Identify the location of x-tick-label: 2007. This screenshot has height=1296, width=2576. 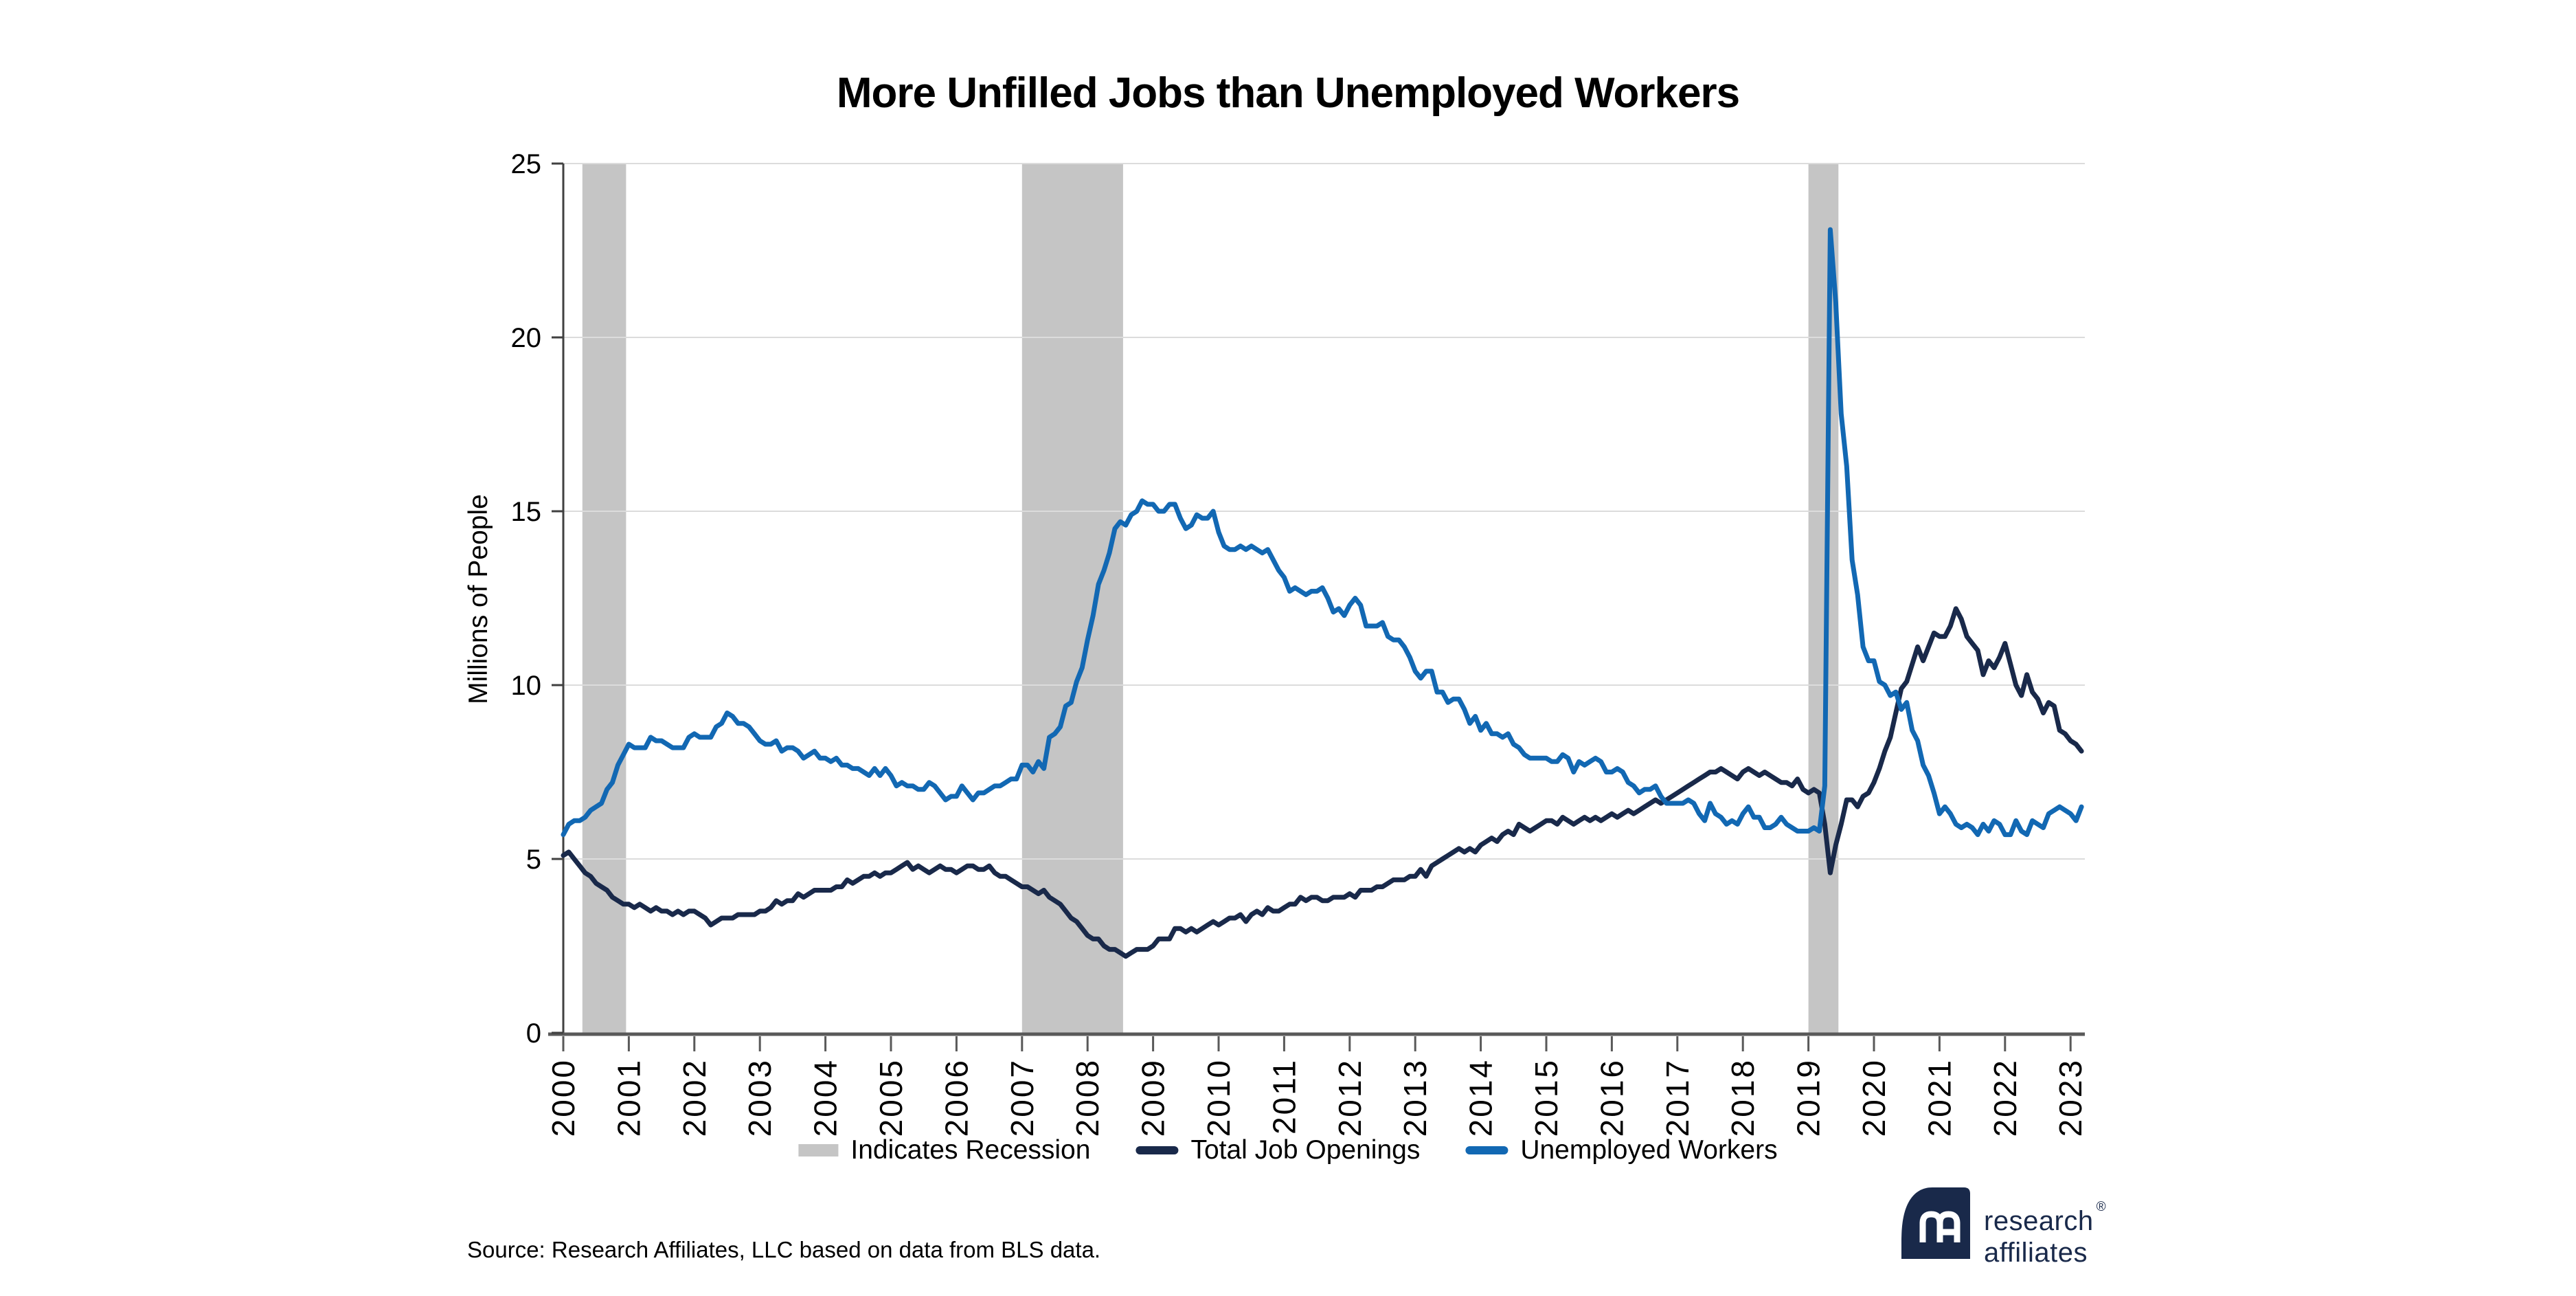
(1022, 1097).